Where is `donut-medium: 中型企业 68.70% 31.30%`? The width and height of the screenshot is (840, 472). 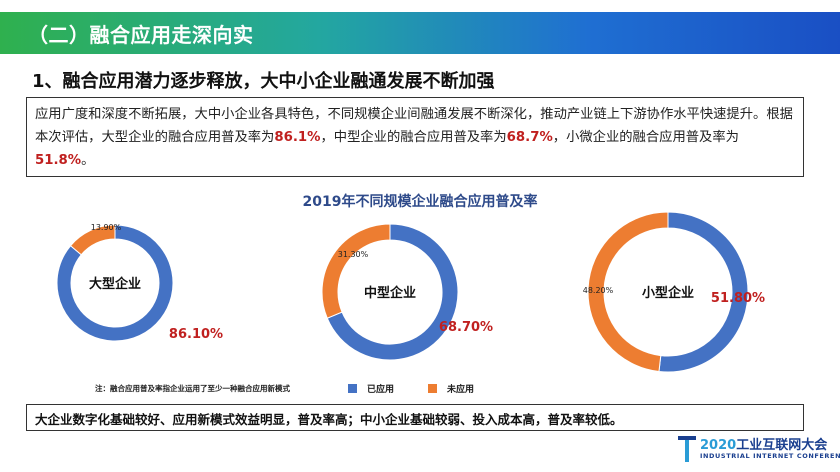
donut-medium: 中型企业 68.70% 31.30% is located at coordinates (407, 292).